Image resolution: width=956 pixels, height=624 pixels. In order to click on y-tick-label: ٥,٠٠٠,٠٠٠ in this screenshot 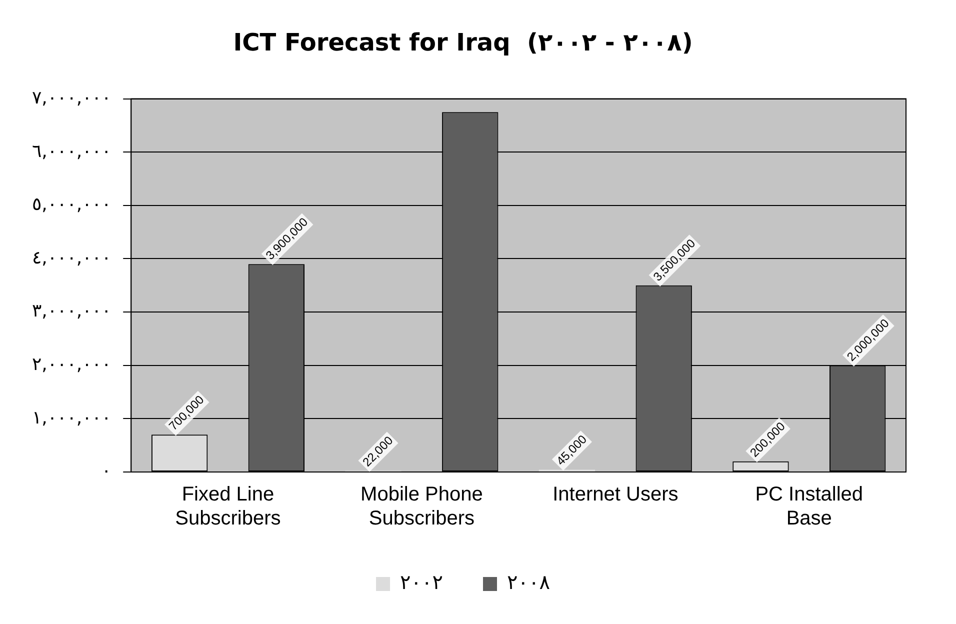, I will do `click(72, 205)`.